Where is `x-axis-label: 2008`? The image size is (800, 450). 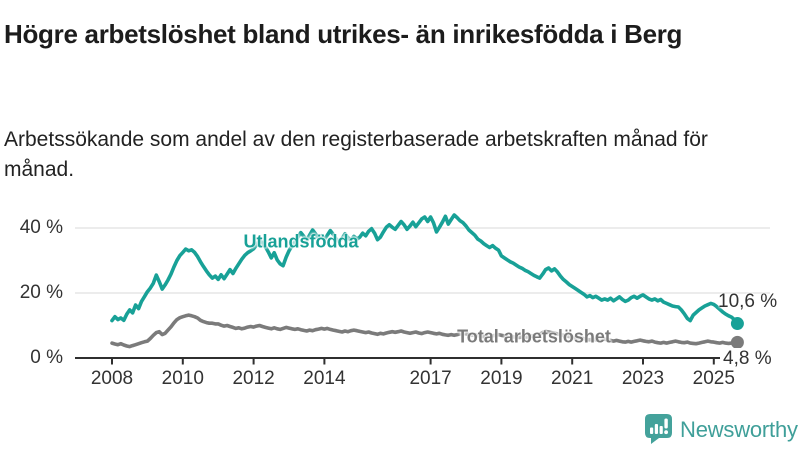
x-axis-label: 2008 is located at coordinates (112, 378).